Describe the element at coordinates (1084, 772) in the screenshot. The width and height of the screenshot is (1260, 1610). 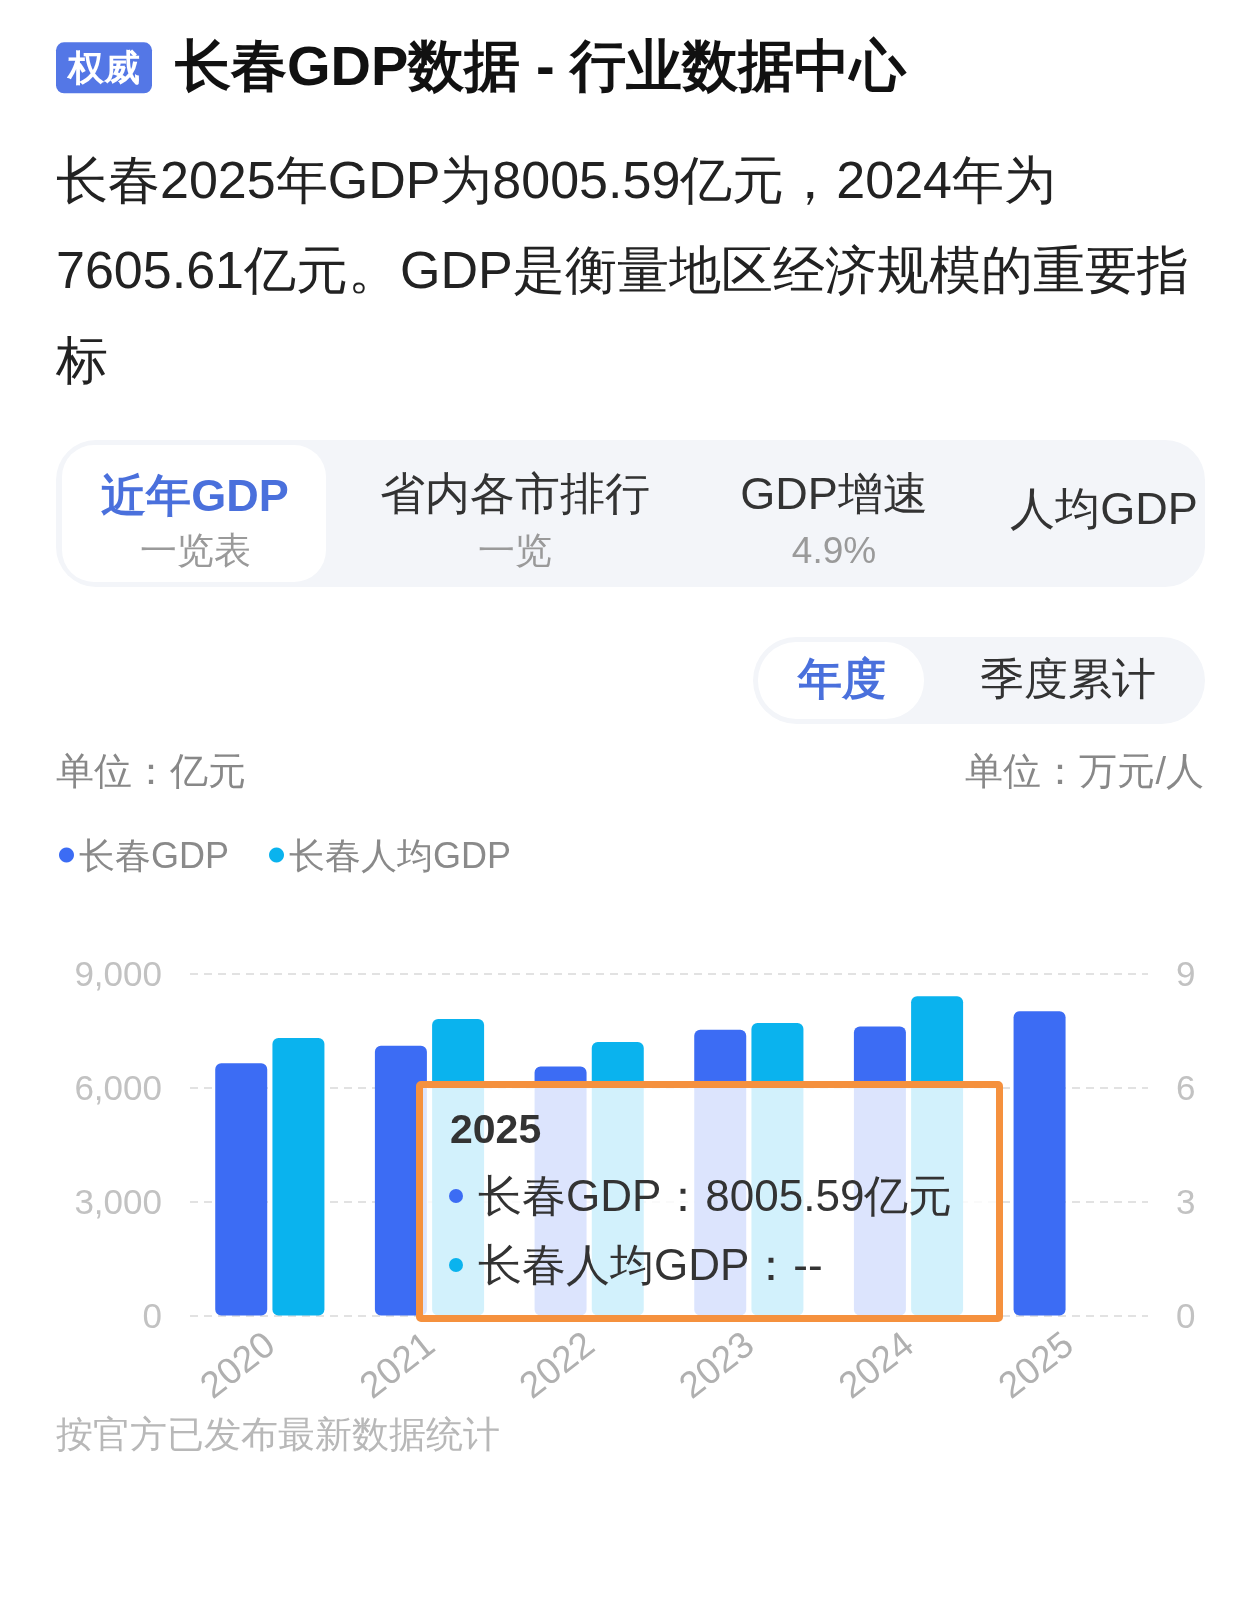
I see `y2-axis-title: 单位：万元/人` at that location.